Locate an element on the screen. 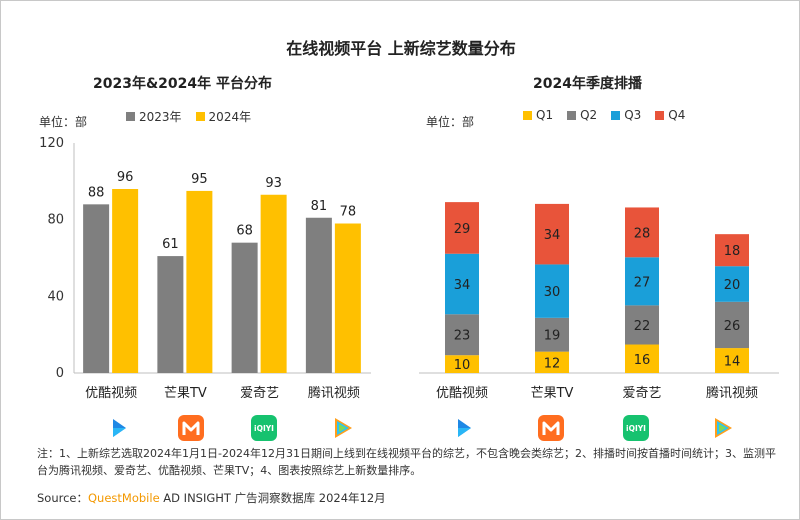 The height and width of the screenshot is (520, 800). left-legend: 2023年 2024年 is located at coordinates (188, 116).